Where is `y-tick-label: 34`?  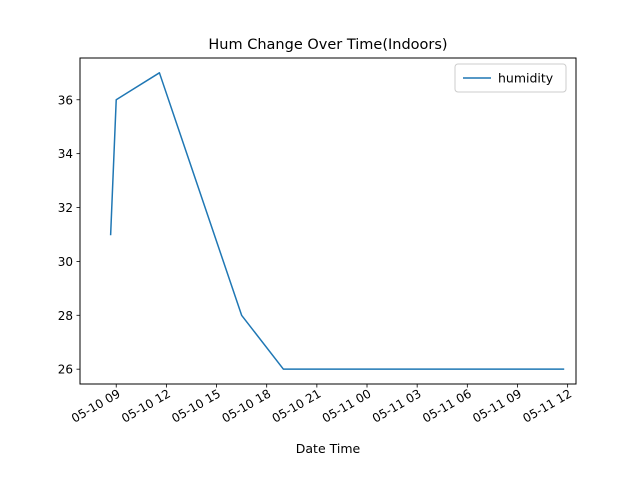
y-tick-label: 34 is located at coordinates (65, 154).